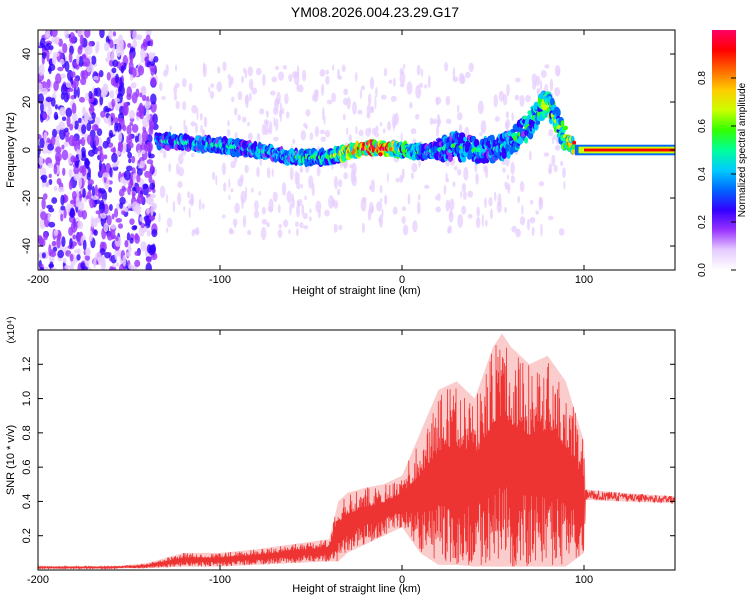 The image size is (750, 600). I want to click on y-tick-label: -40, so click(27, 246).